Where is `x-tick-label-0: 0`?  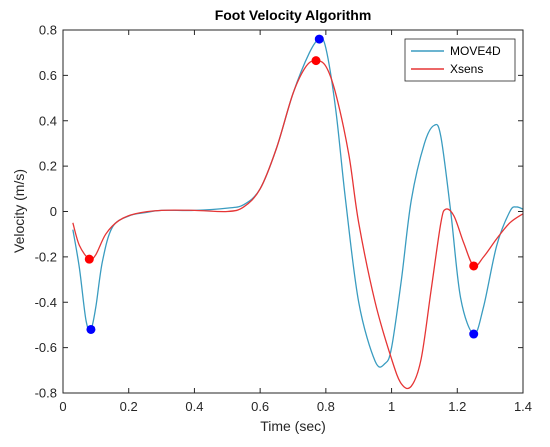 x-tick-label-0: 0 is located at coordinates (62, 406).